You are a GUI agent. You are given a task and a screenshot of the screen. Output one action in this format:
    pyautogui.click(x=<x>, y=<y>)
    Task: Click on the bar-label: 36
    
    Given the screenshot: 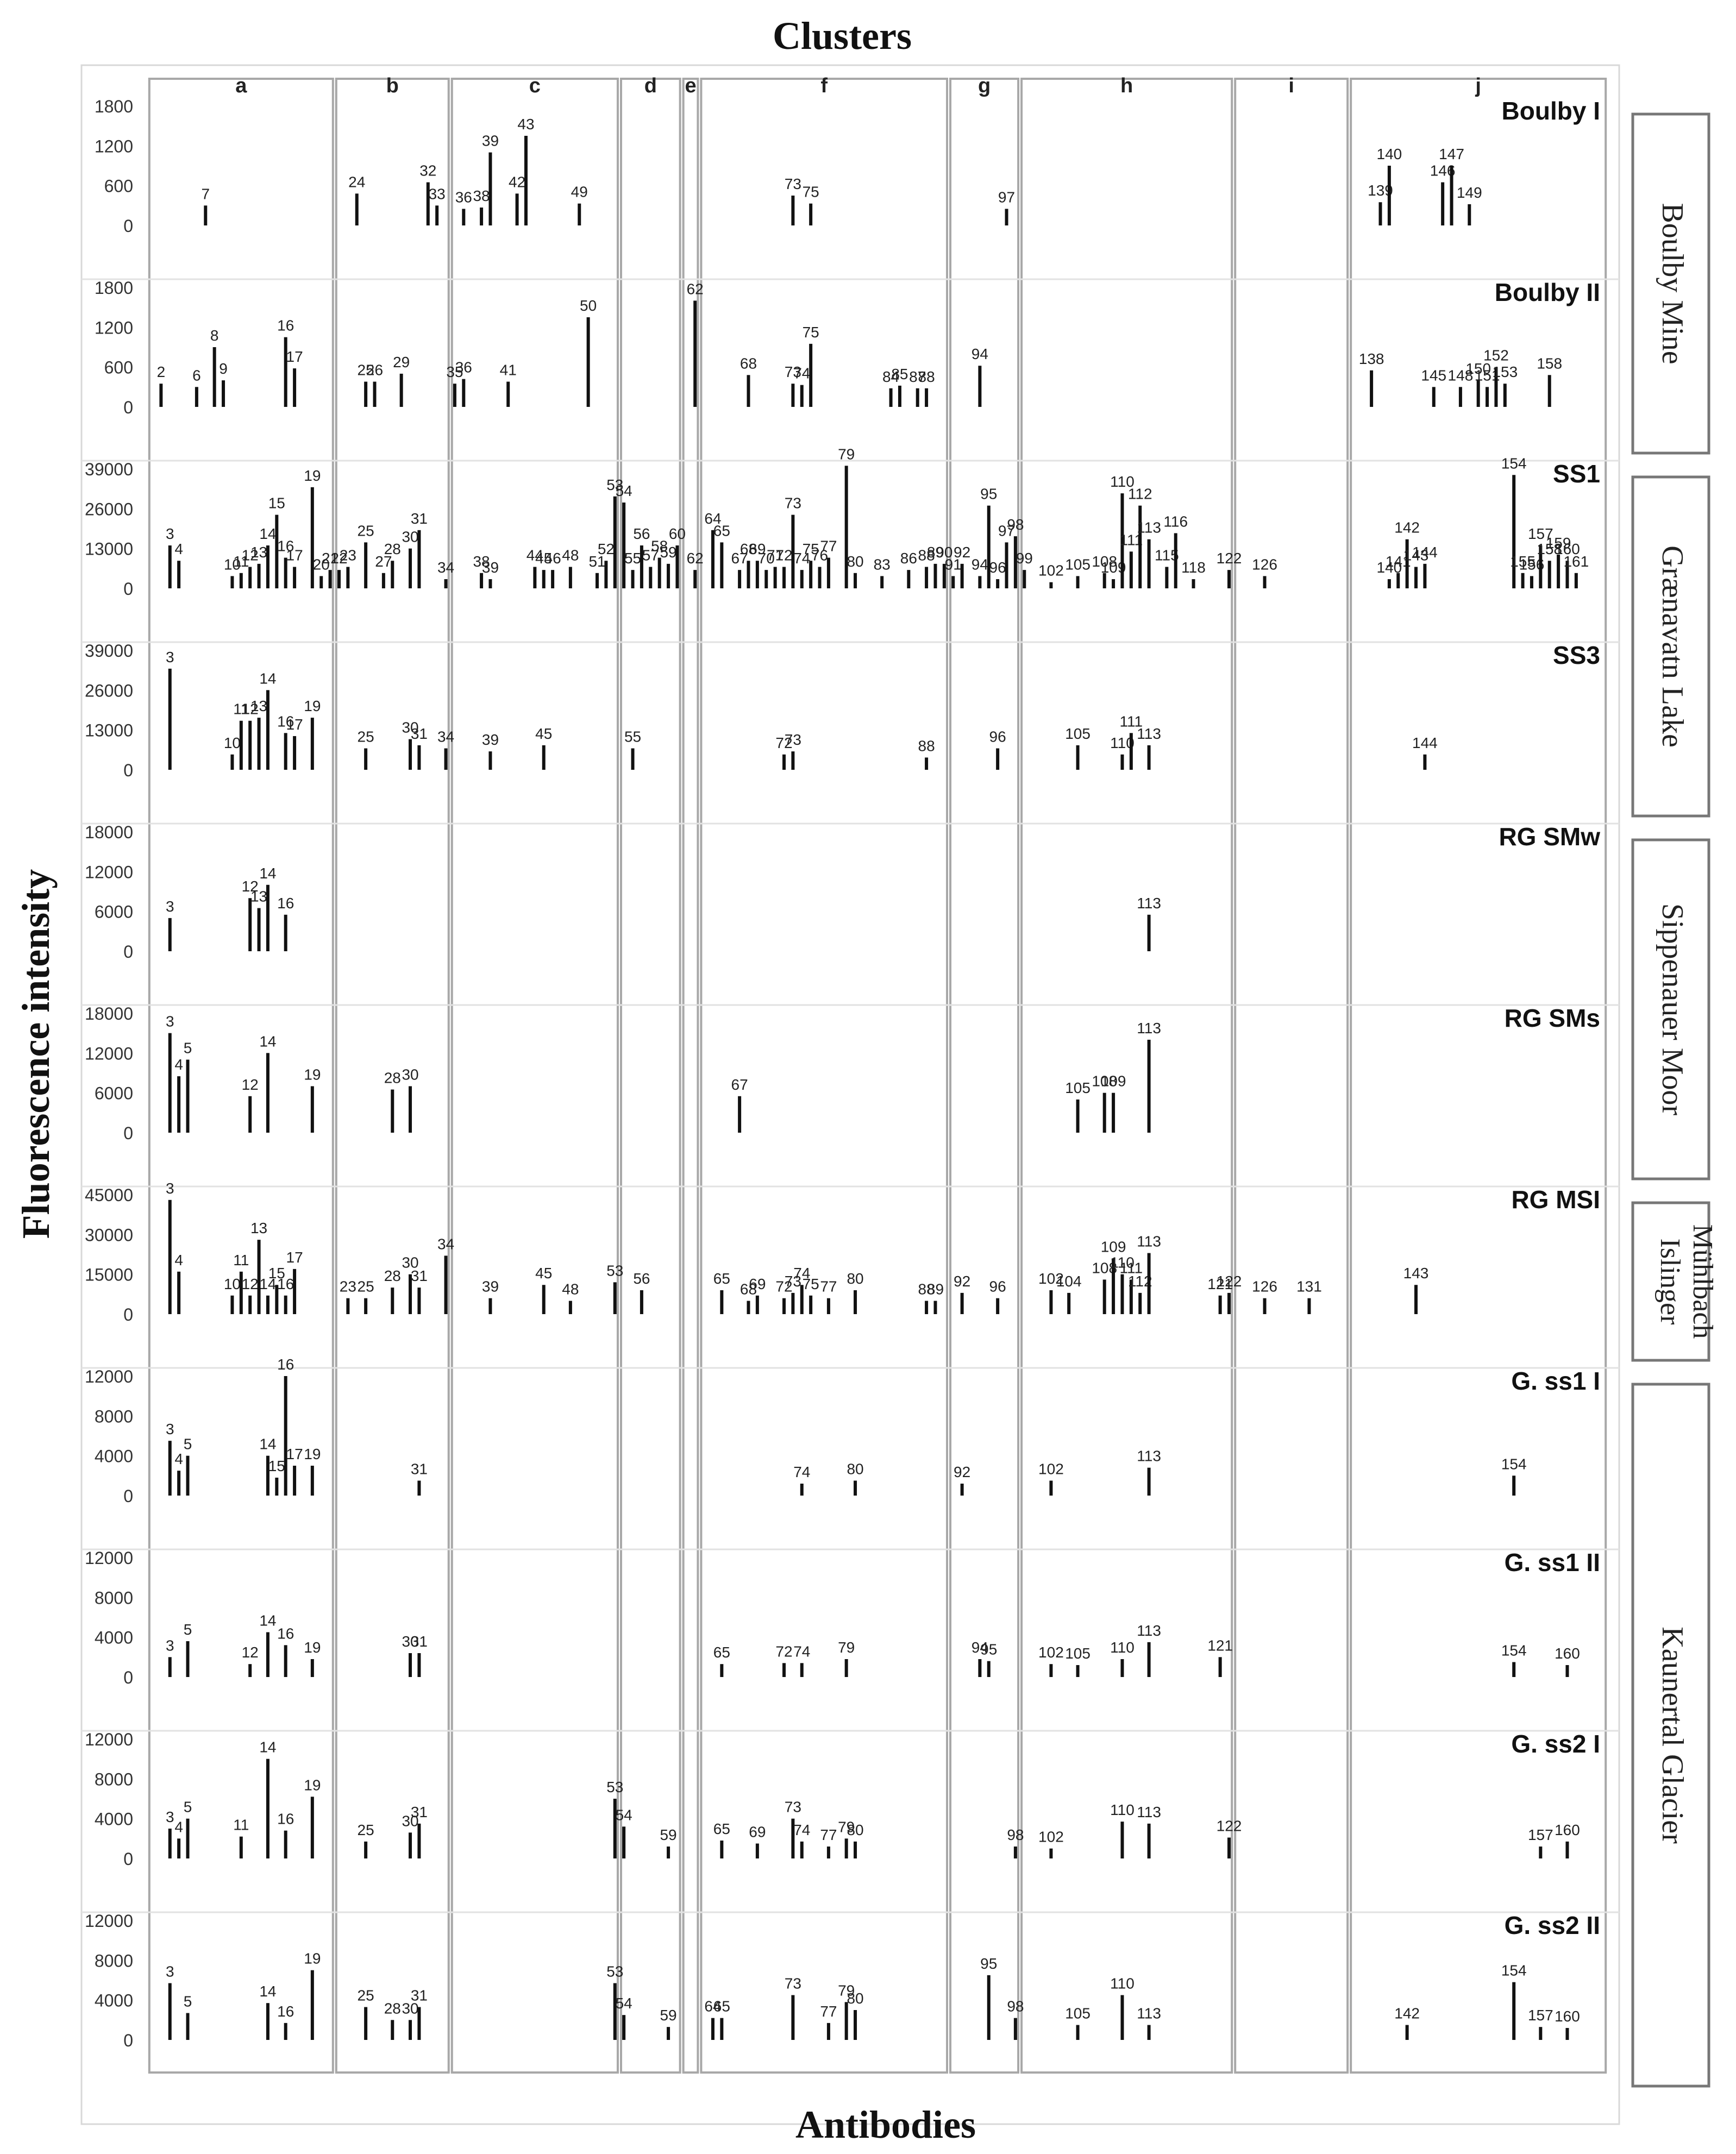 What is the action you would take?
    pyautogui.click(x=464, y=368)
    